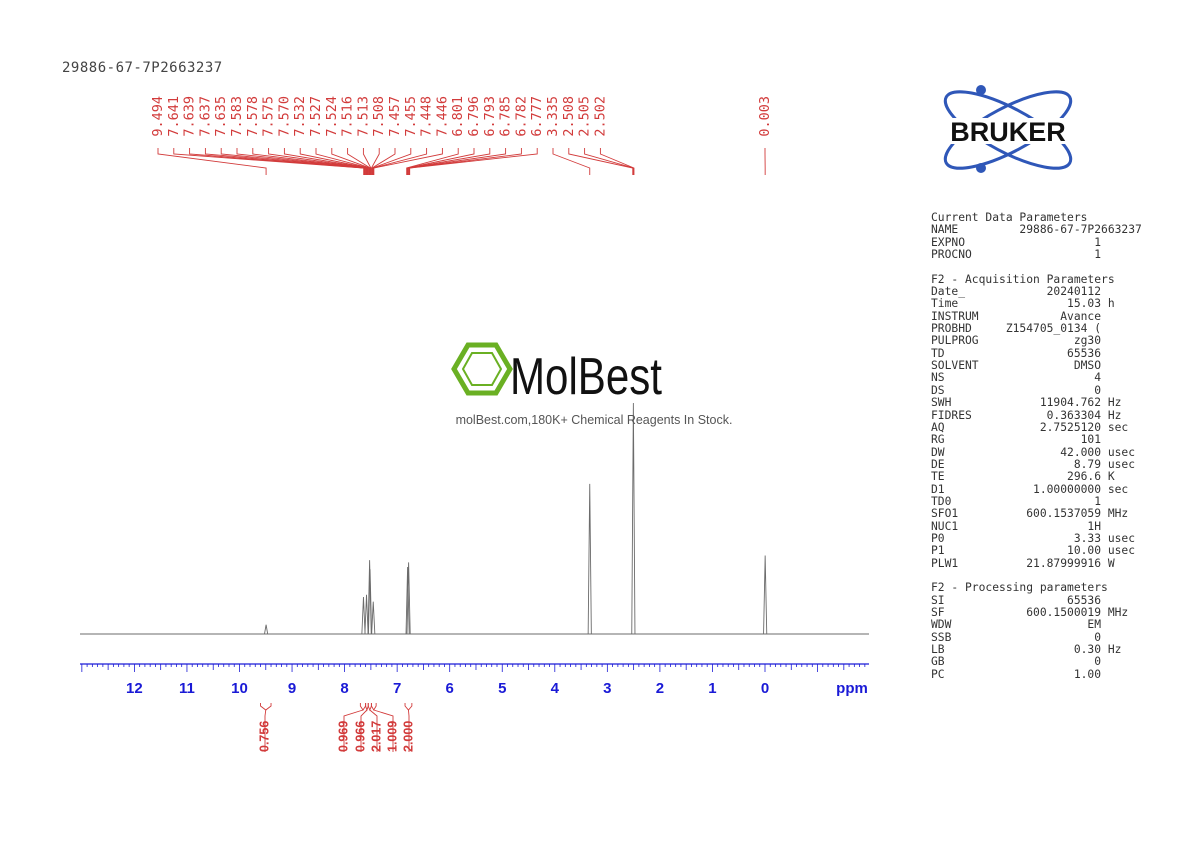 The width and height of the screenshot is (1190, 842). Describe the element at coordinates (600, 116) in the screenshot. I see `peak-label: 2.502` at that location.